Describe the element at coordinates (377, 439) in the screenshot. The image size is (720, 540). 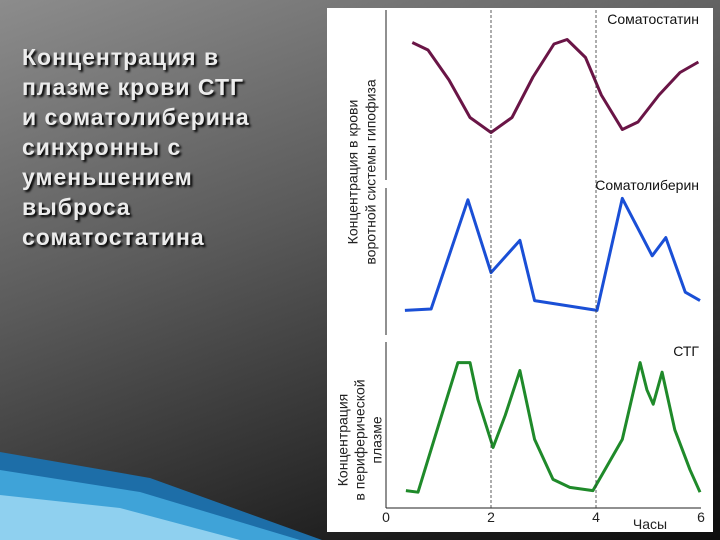
I see `y-axis-label: плазме` at that location.